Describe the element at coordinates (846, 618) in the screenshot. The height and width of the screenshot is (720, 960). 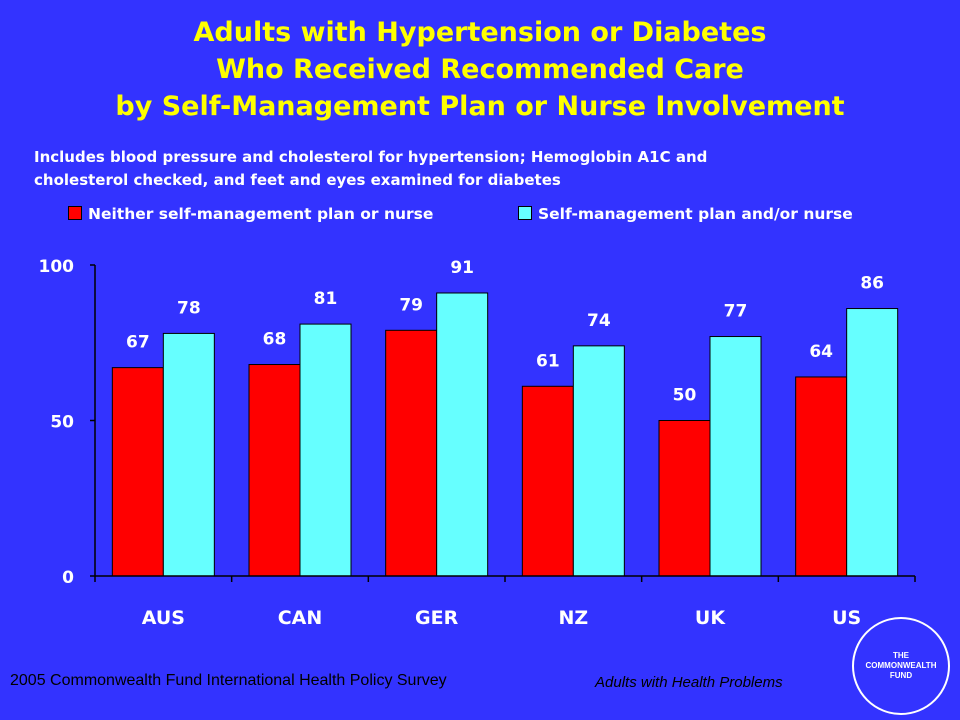
I see `x-tick-label-us: US` at that location.